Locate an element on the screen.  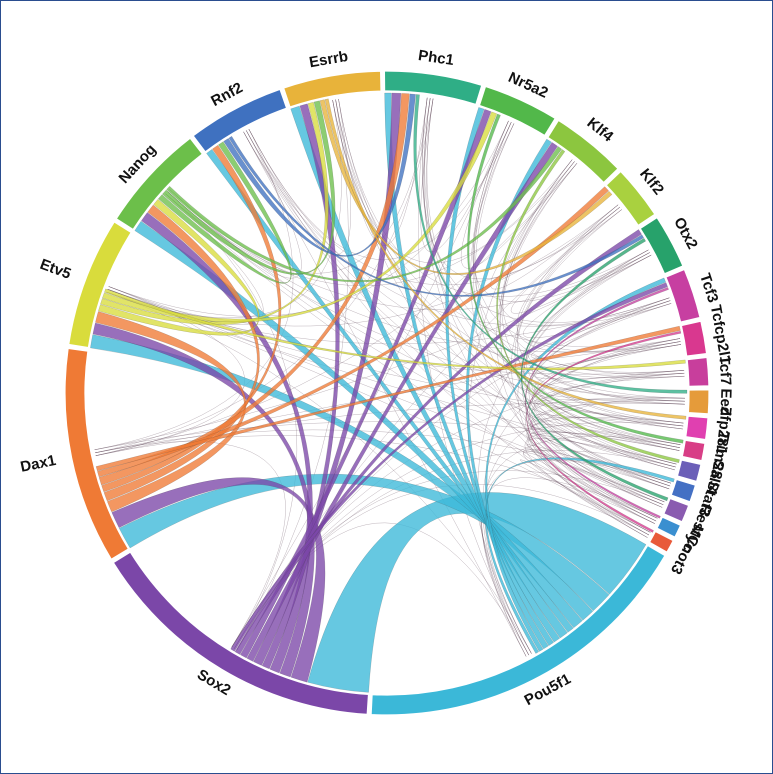
segment-arc-otx2 is located at coordinates (661, 245).